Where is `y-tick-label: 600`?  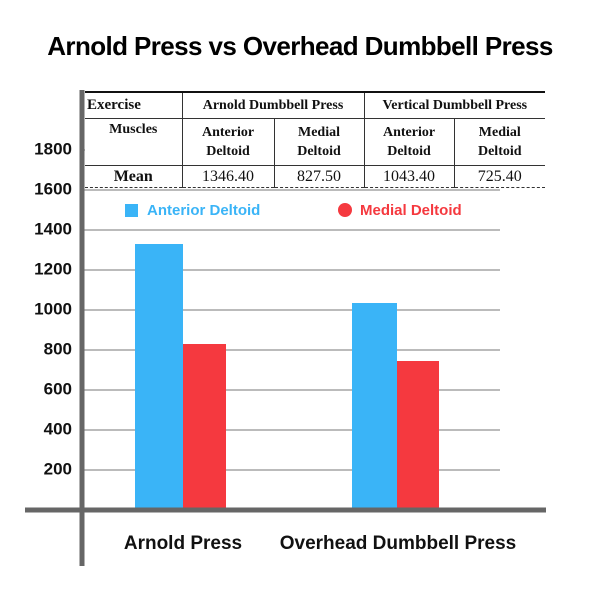 y-tick-label: 600 is located at coordinates (58, 388).